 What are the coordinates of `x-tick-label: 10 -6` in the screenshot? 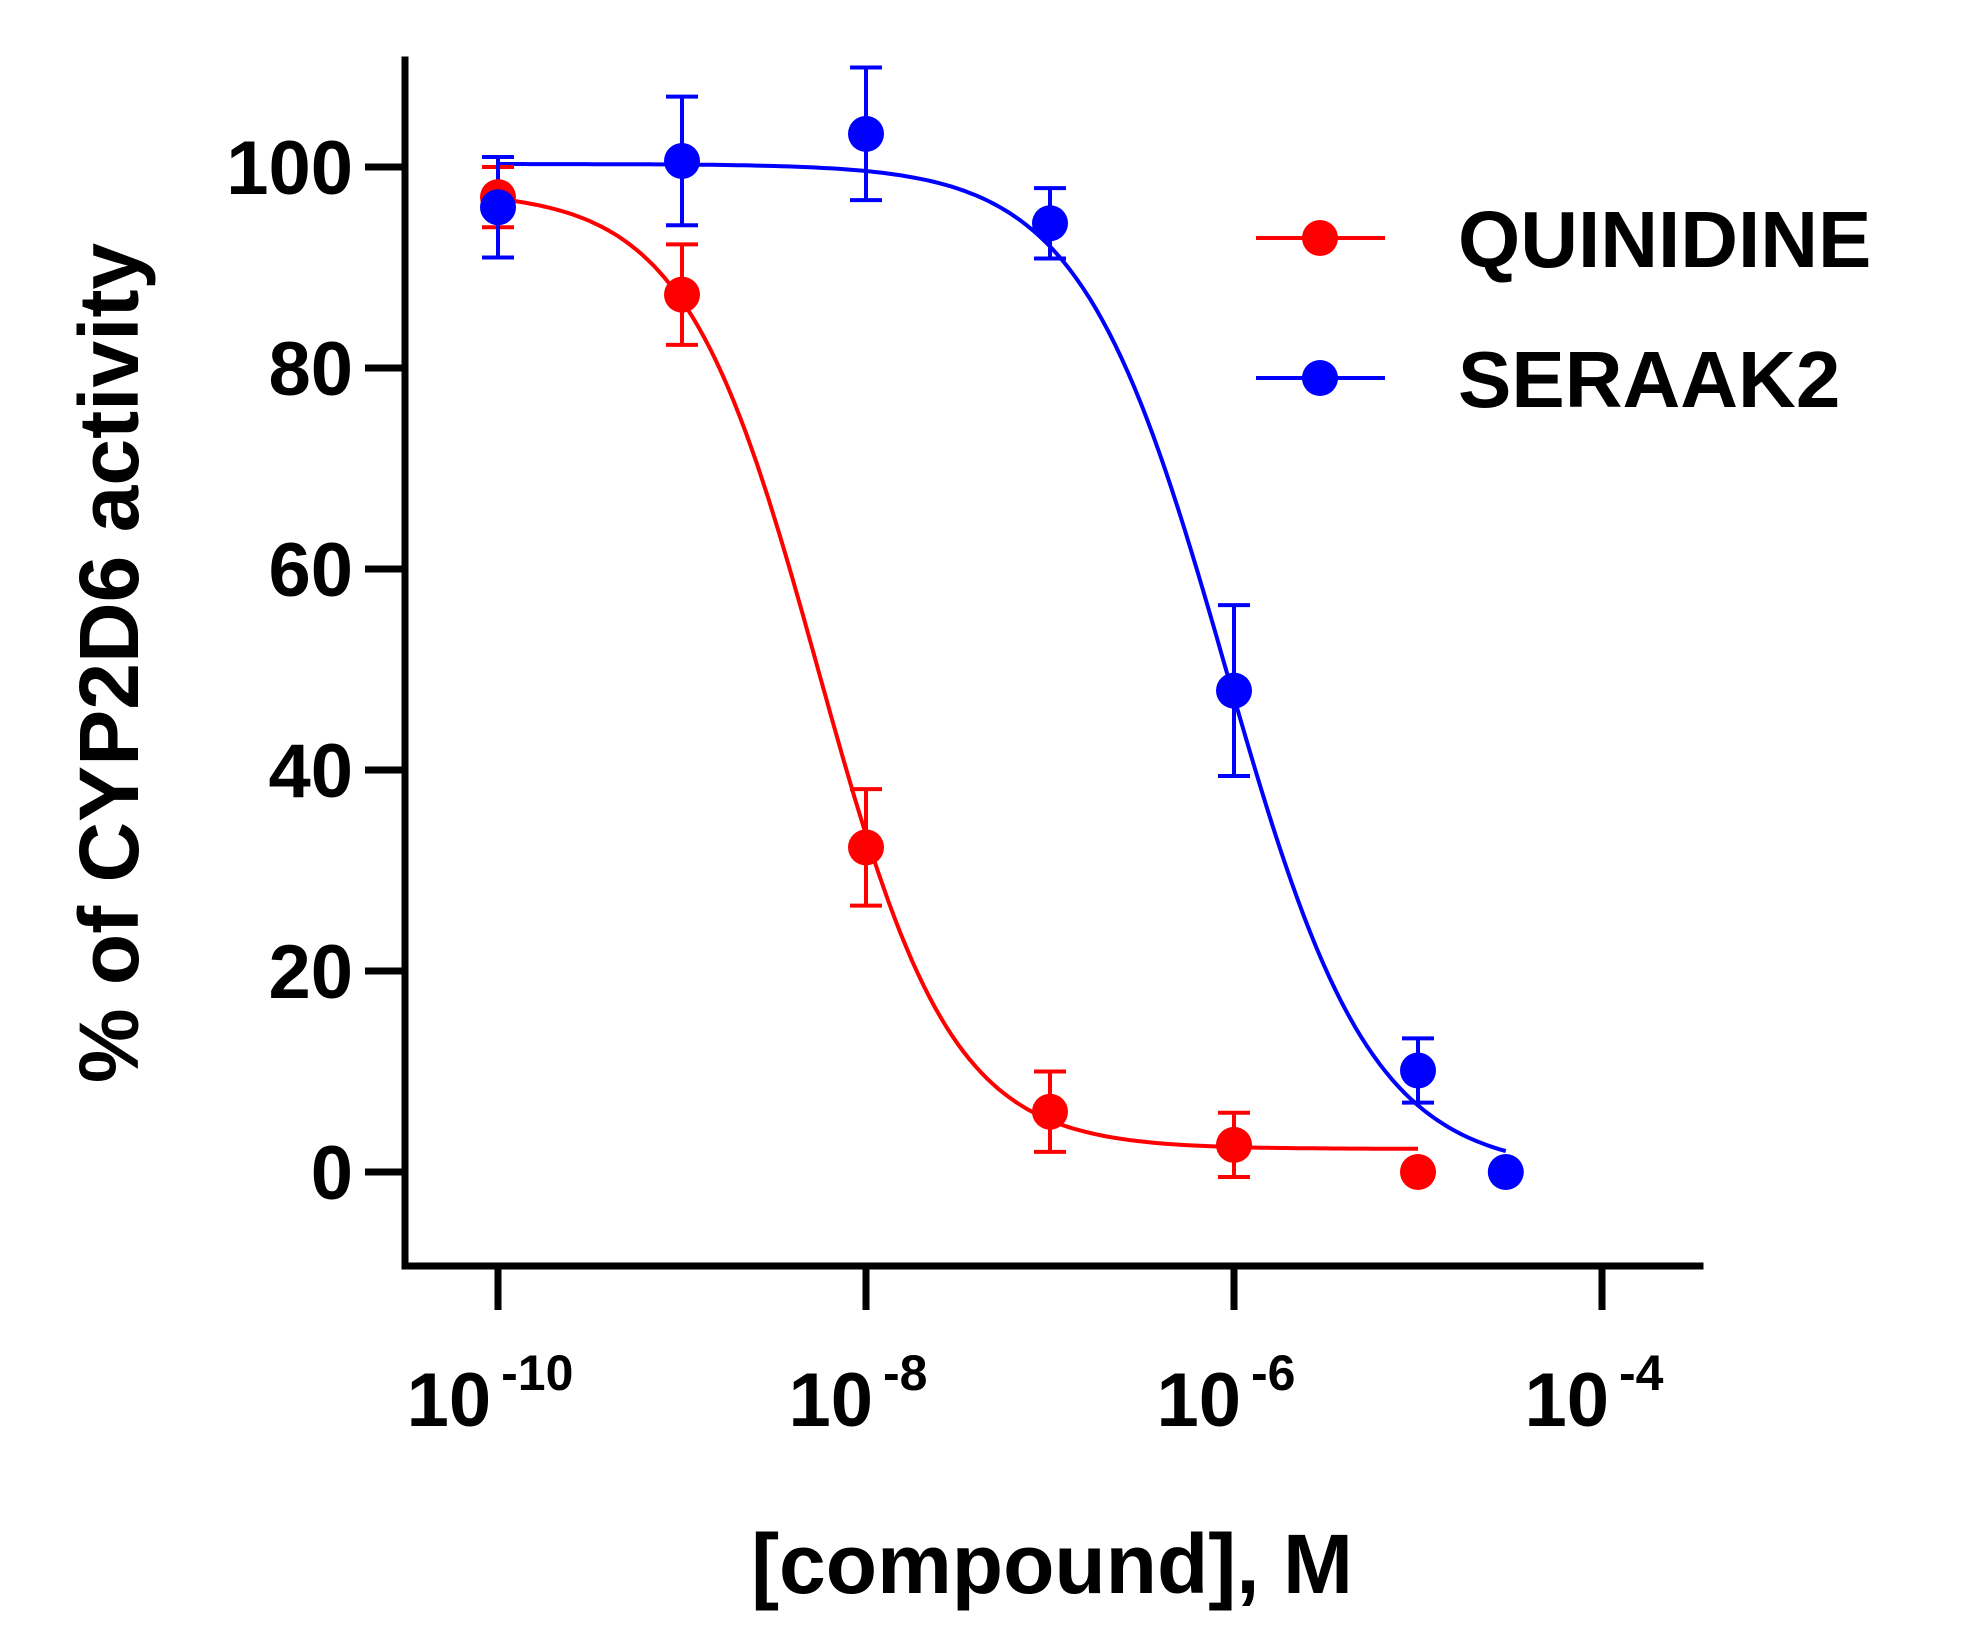 It's located at (1225, 1394).